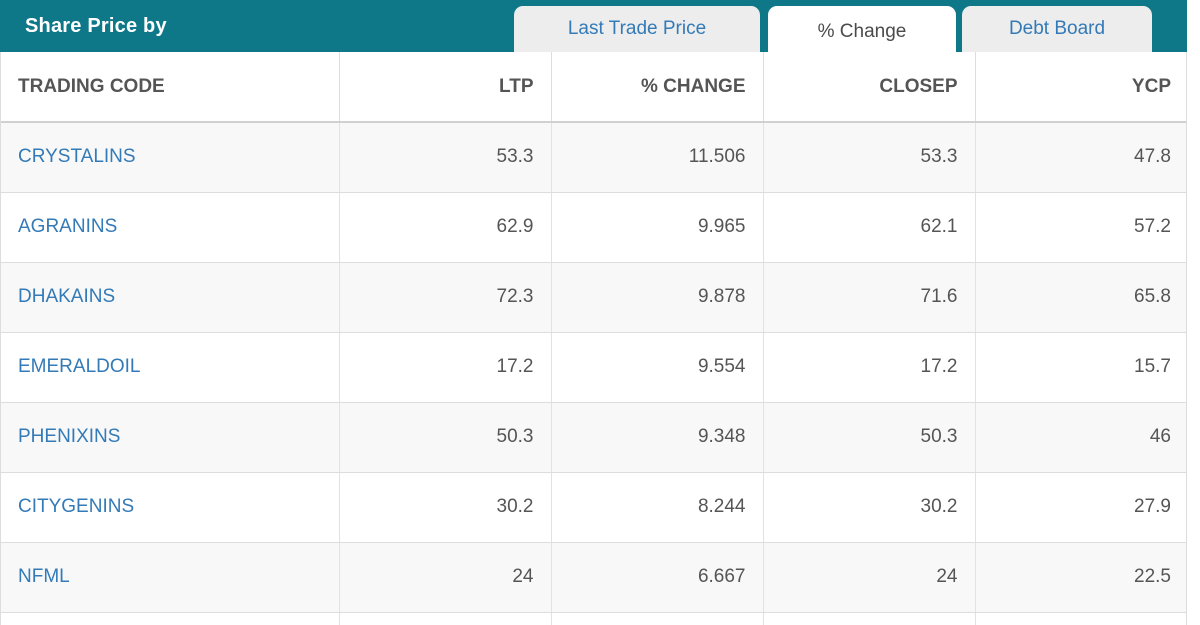  What do you see at coordinates (1080, 297) in the screenshot?
I see `ycp-cell: 65.8` at bounding box center [1080, 297].